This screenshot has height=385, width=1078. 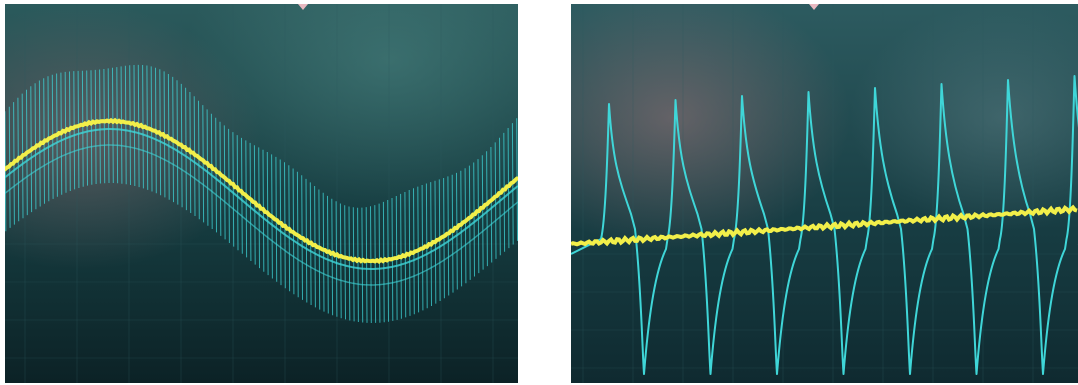 I want to click on channel-1-waveform, so click(x=824, y=225).